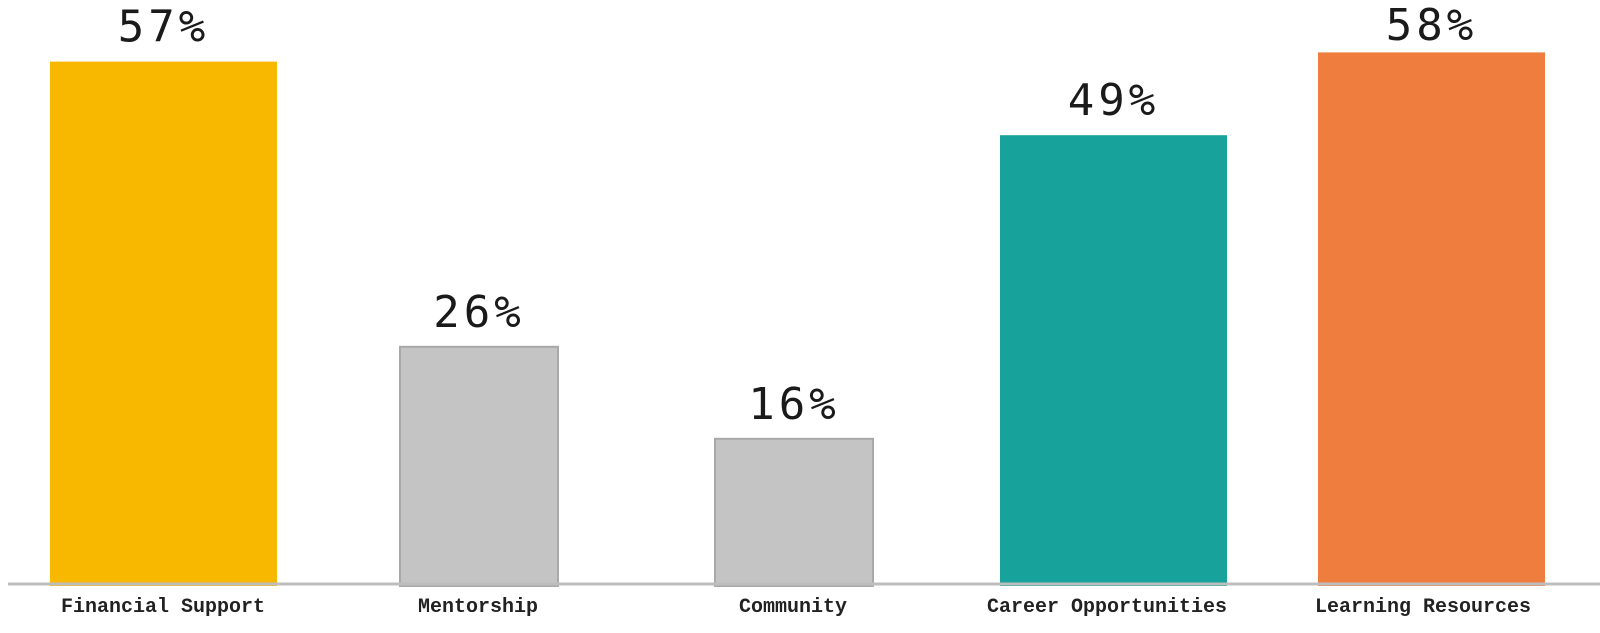  I want to click on value-label-career-opportunities: 49%, so click(1113, 100).